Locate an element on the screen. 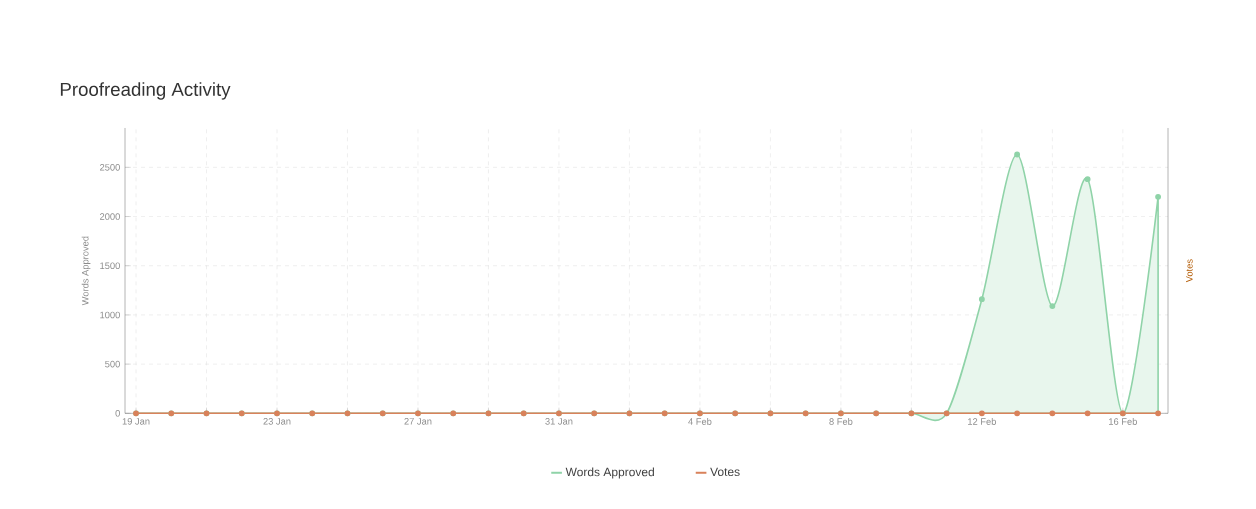 The width and height of the screenshot is (1256, 509). y-tick-label: 0 is located at coordinates (117, 413).